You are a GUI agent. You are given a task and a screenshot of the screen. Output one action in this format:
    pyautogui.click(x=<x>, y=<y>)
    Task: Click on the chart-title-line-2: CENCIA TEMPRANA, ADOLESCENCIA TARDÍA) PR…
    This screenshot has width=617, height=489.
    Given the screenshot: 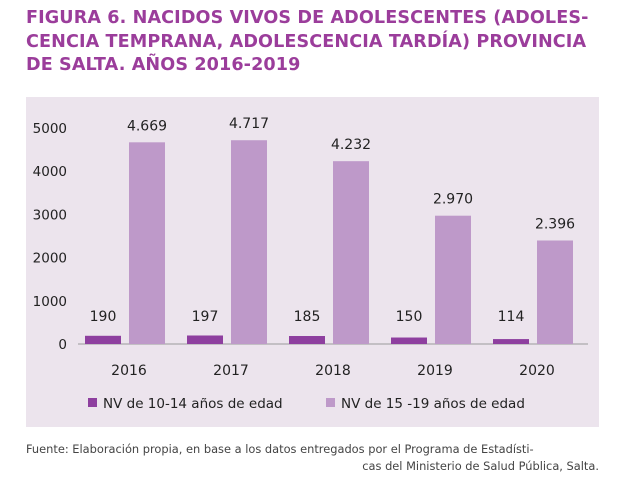 What is the action you would take?
    pyautogui.click(x=306, y=41)
    